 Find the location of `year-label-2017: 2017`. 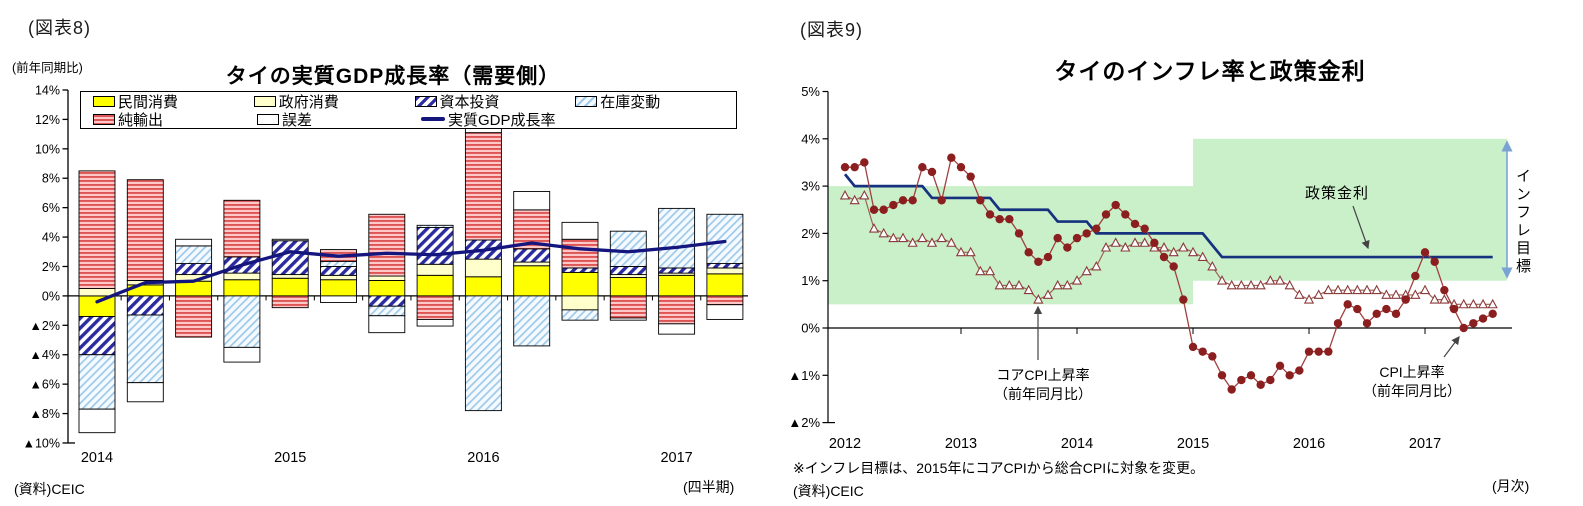

year-label-2017: 2017 is located at coordinates (1425, 444).